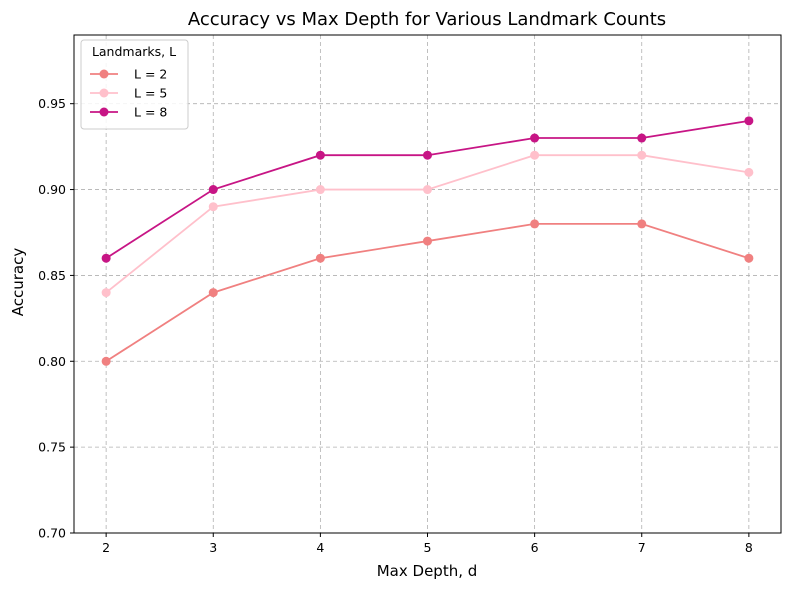 The width and height of the screenshot is (790, 590). What do you see at coordinates (535, 547) in the screenshot?
I see `x-tick-label: 6` at bounding box center [535, 547].